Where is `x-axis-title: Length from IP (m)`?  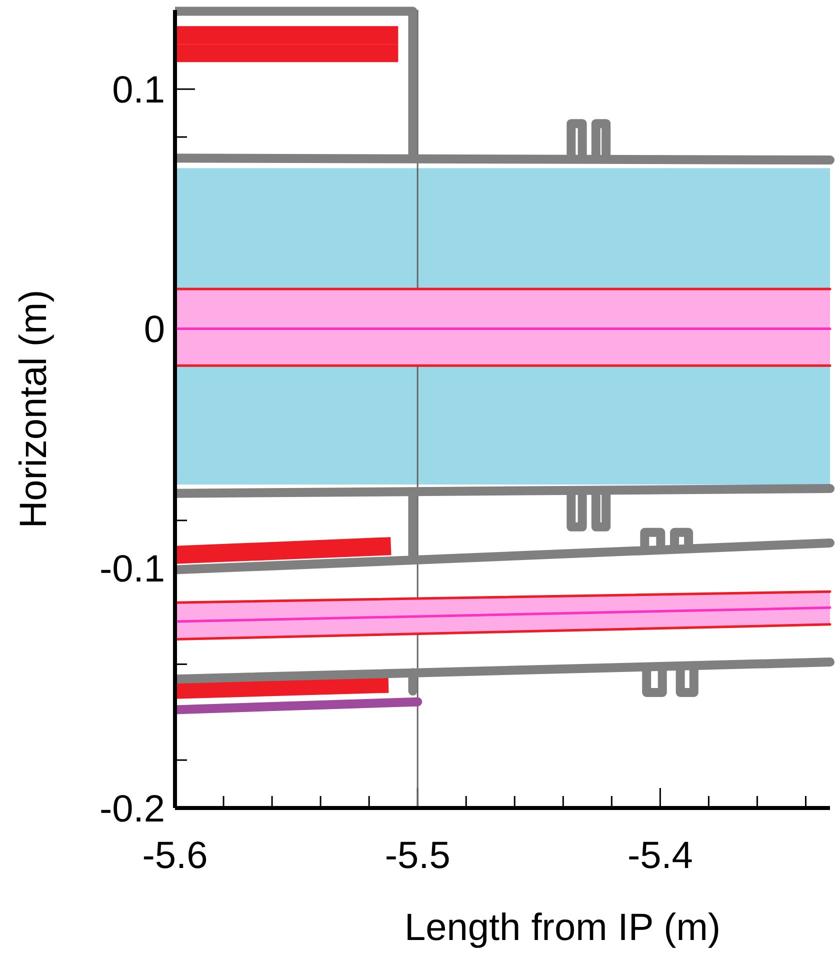 x-axis-title: Length from IP (m) is located at coordinates (562, 928).